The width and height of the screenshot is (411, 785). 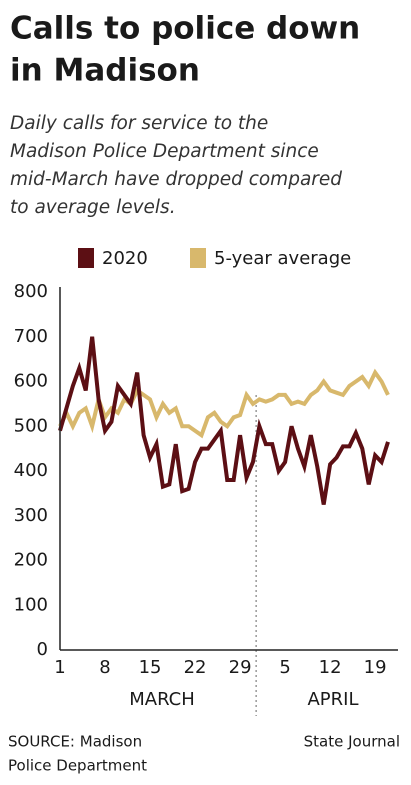 I want to click on chart-subtitle: to average levels., so click(x=93, y=207).